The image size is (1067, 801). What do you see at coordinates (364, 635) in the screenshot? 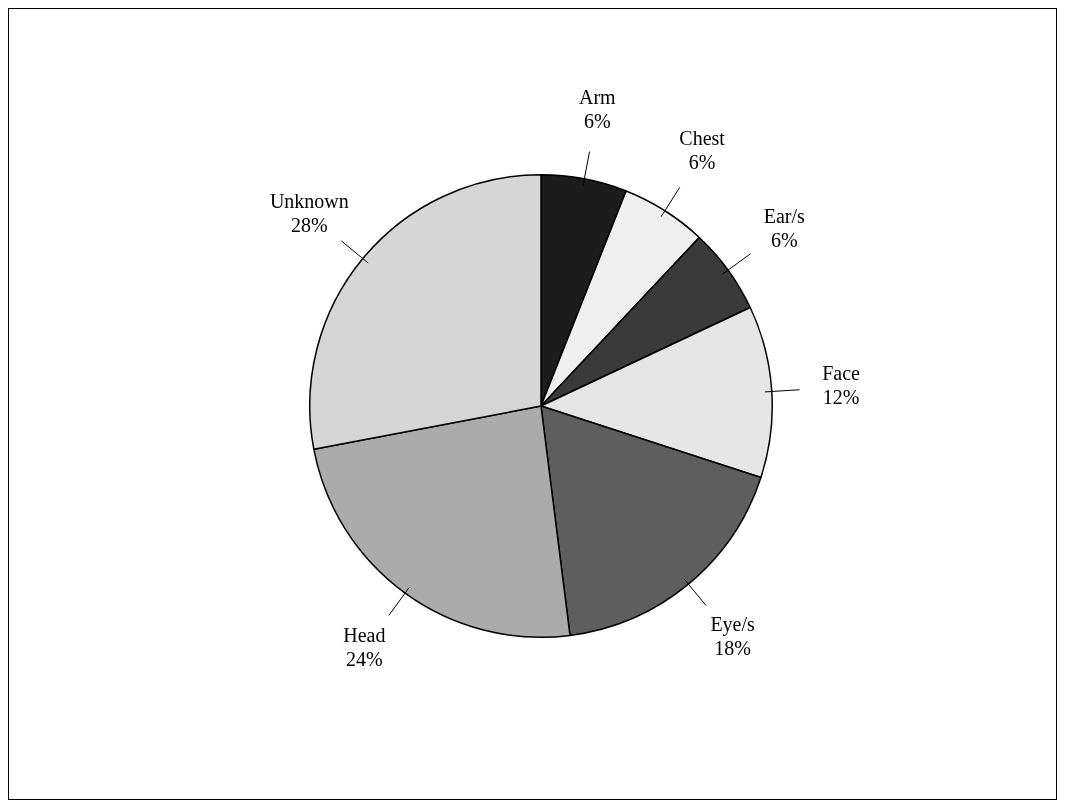
I see `slice-label: Head` at bounding box center [364, 635].